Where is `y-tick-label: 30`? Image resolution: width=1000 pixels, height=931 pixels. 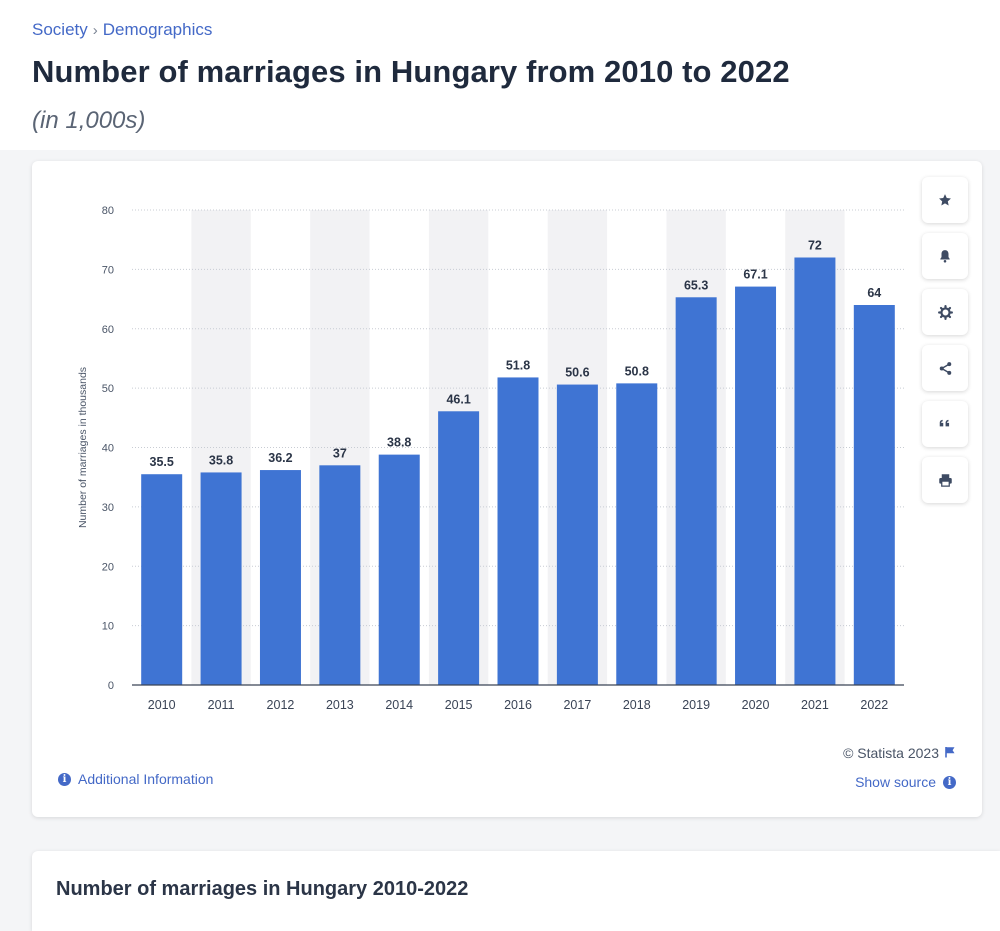 y-tick-label: 30 is located at coordinates (108, 508).